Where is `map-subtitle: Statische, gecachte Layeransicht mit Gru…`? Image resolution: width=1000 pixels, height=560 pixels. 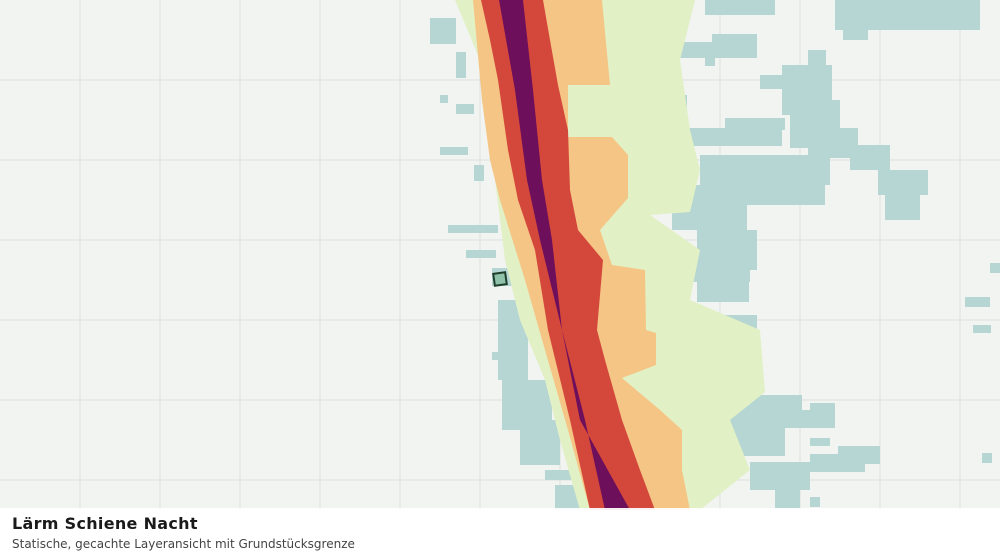
map-subtitle: Statische, gecachte Layeransicht mit Gru… is located at coordinates (183, 544).